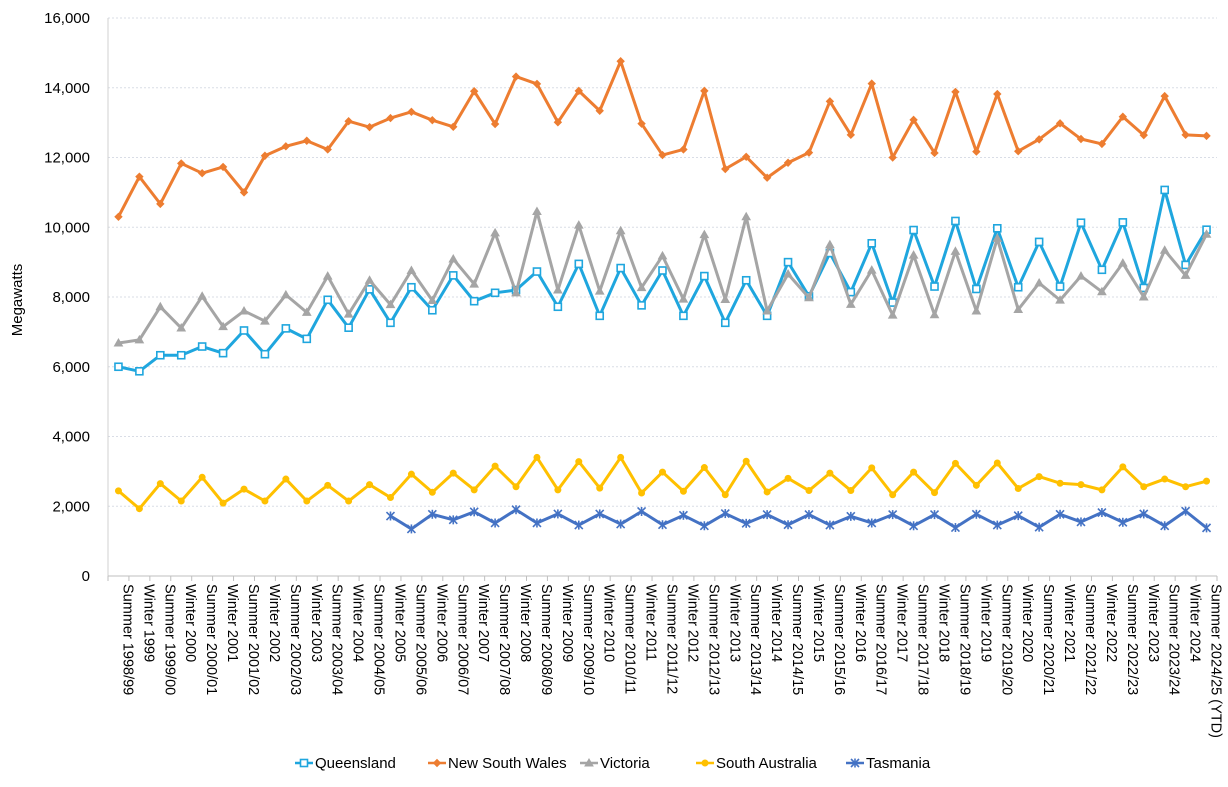 The width and height of the screenshot is (1228, 787). Describe the element at coordinates (713, 639) in the screenshot. I see `x-tick-label: Summer 2012/13` at that location.